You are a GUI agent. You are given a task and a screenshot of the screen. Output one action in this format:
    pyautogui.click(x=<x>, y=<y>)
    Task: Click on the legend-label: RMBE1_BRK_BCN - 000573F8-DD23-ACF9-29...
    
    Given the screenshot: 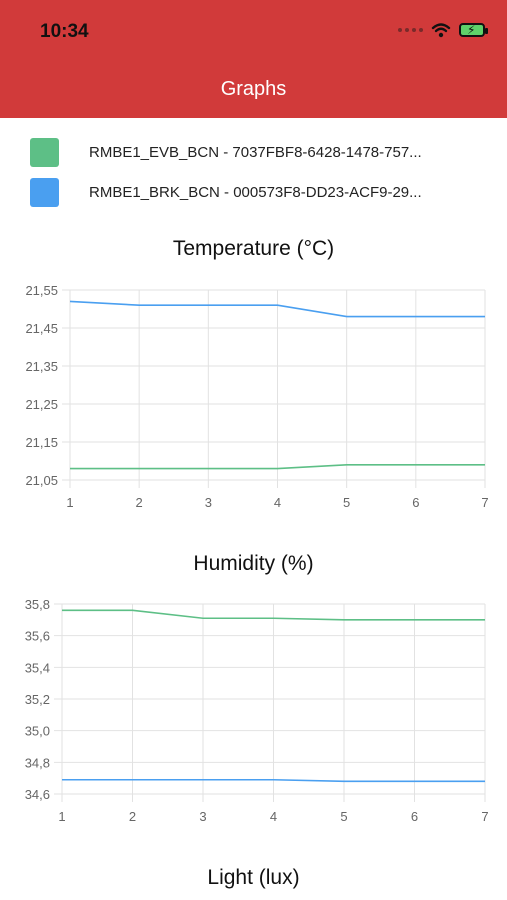 What is the action you would take?
    pyautogui.click(x=255, y=192)
    